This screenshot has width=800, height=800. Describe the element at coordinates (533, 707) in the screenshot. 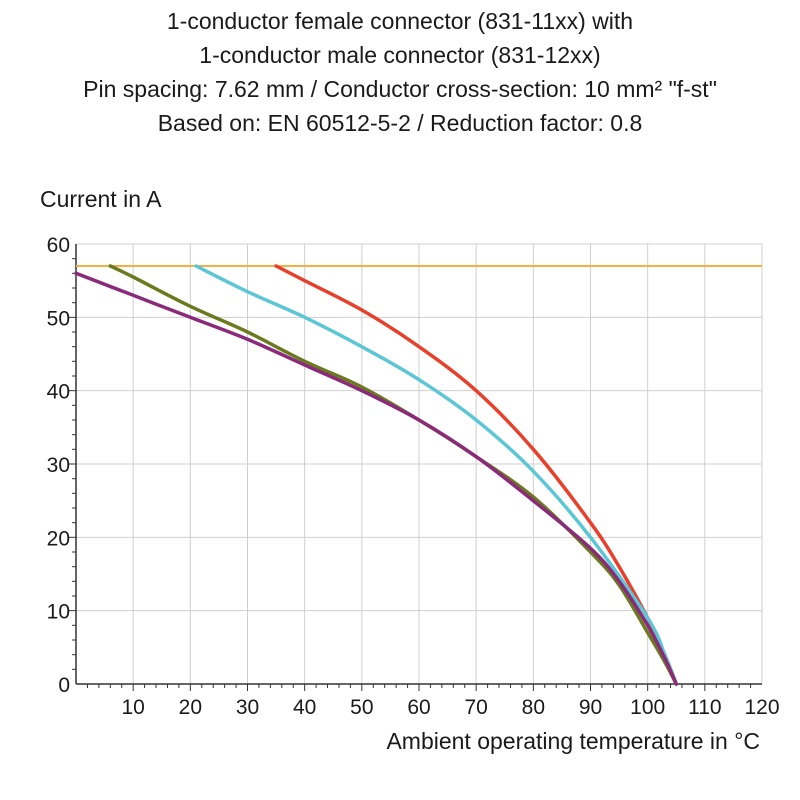

I see `x-tick-label: 80` at that location.